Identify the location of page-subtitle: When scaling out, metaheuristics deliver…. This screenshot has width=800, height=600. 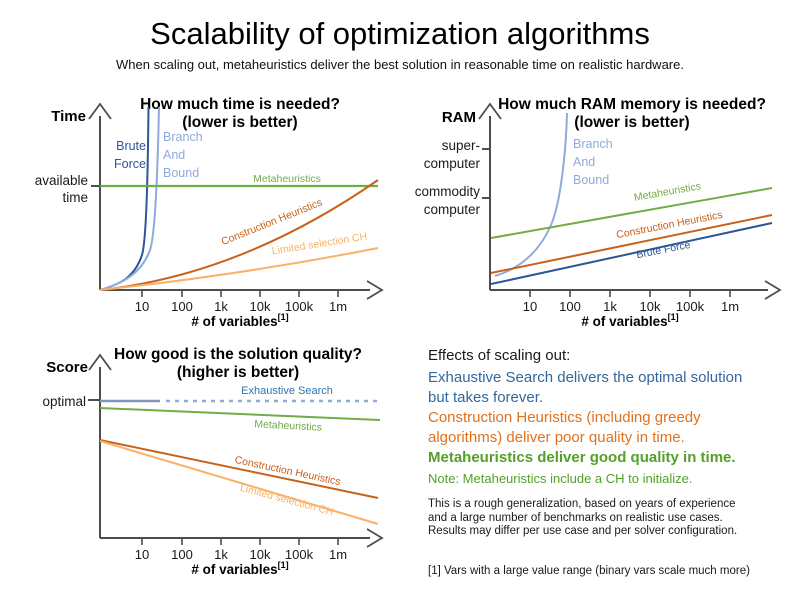
(400, 64).